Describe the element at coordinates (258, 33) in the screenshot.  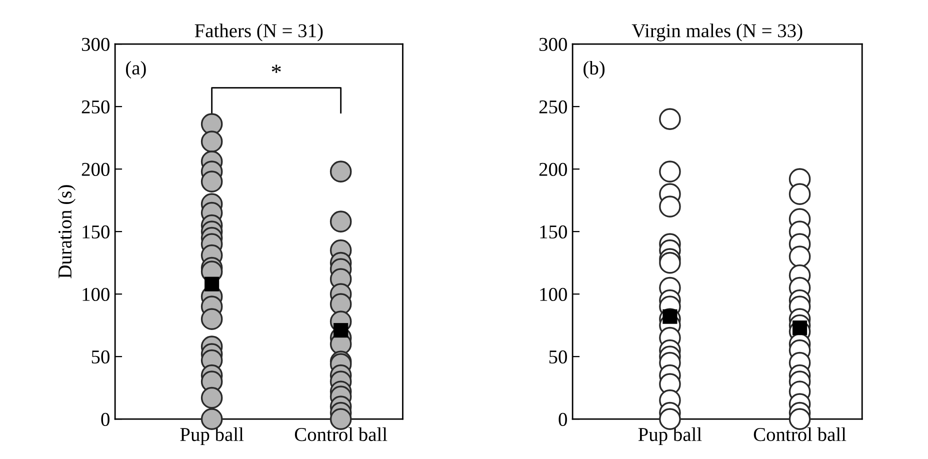
I see `chart-title: Fathers (N = 31)` at that location.